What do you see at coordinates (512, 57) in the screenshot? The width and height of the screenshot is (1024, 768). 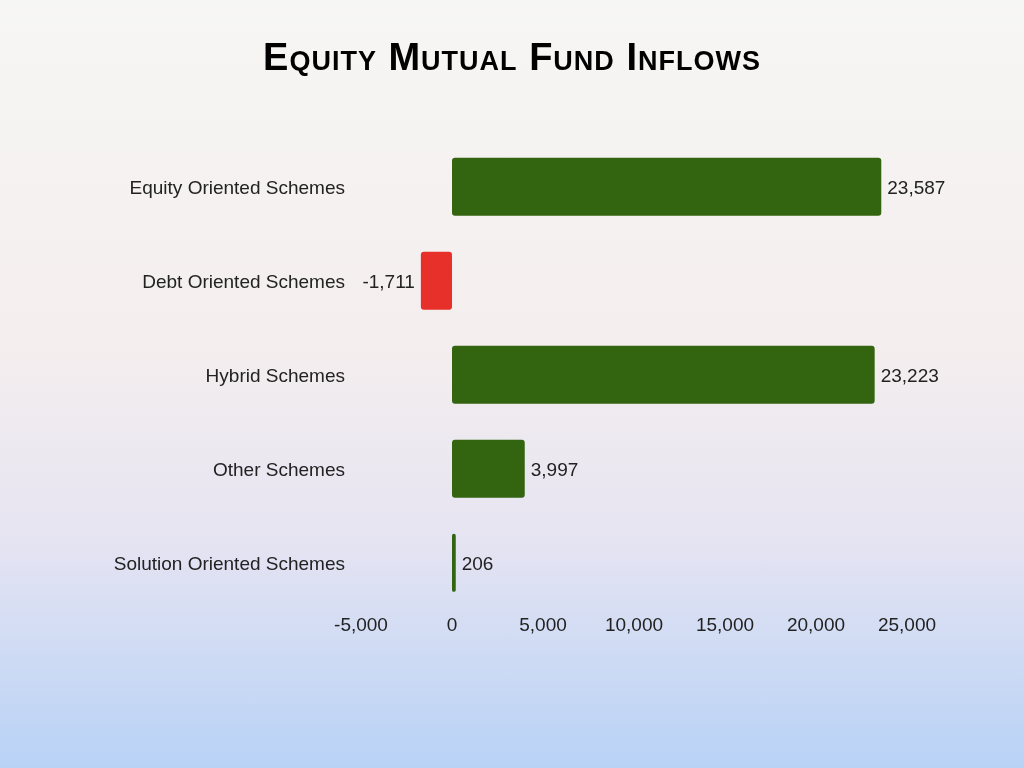 I see `chart-title: Equity Mutual Fund Inflows` at bounding box center [512, 57].